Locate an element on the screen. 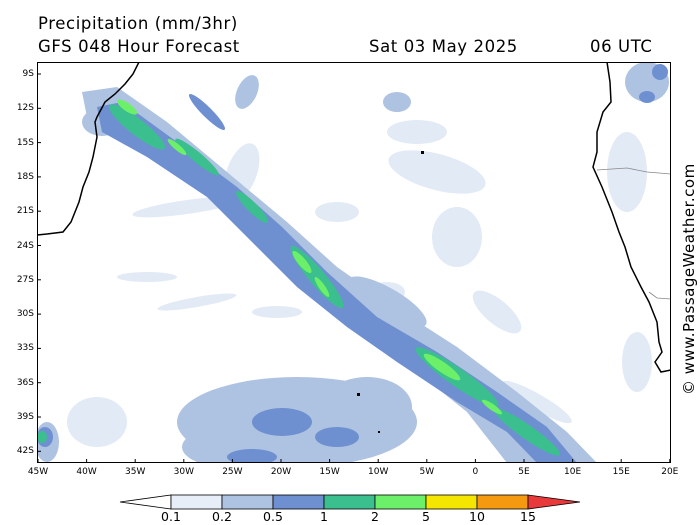 This screenshot has height=525, width=700. legend-label: 5 is located at coordinates (426, 516).